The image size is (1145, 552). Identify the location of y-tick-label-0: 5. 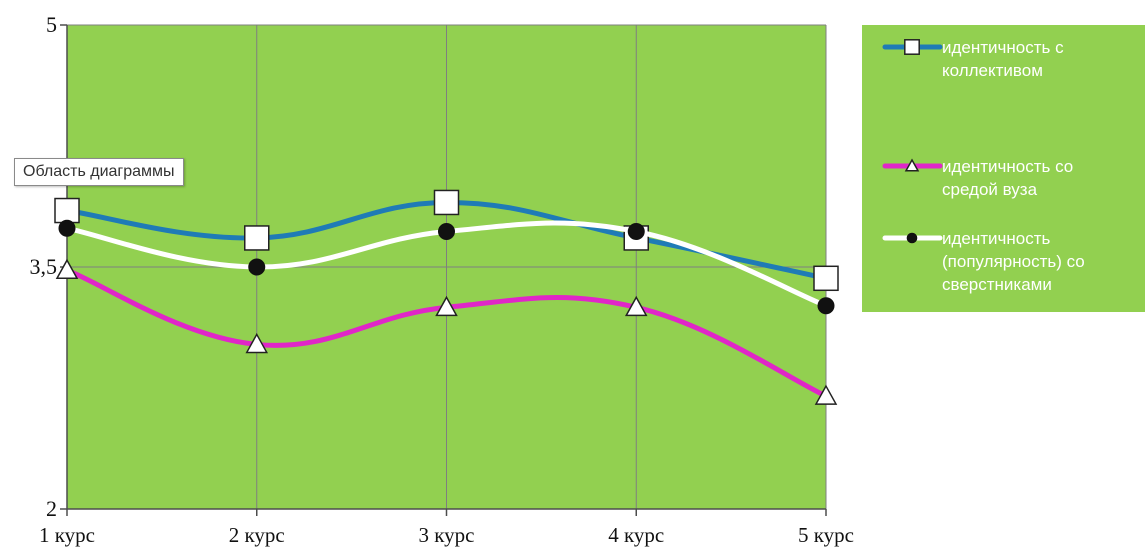
(51, 24).